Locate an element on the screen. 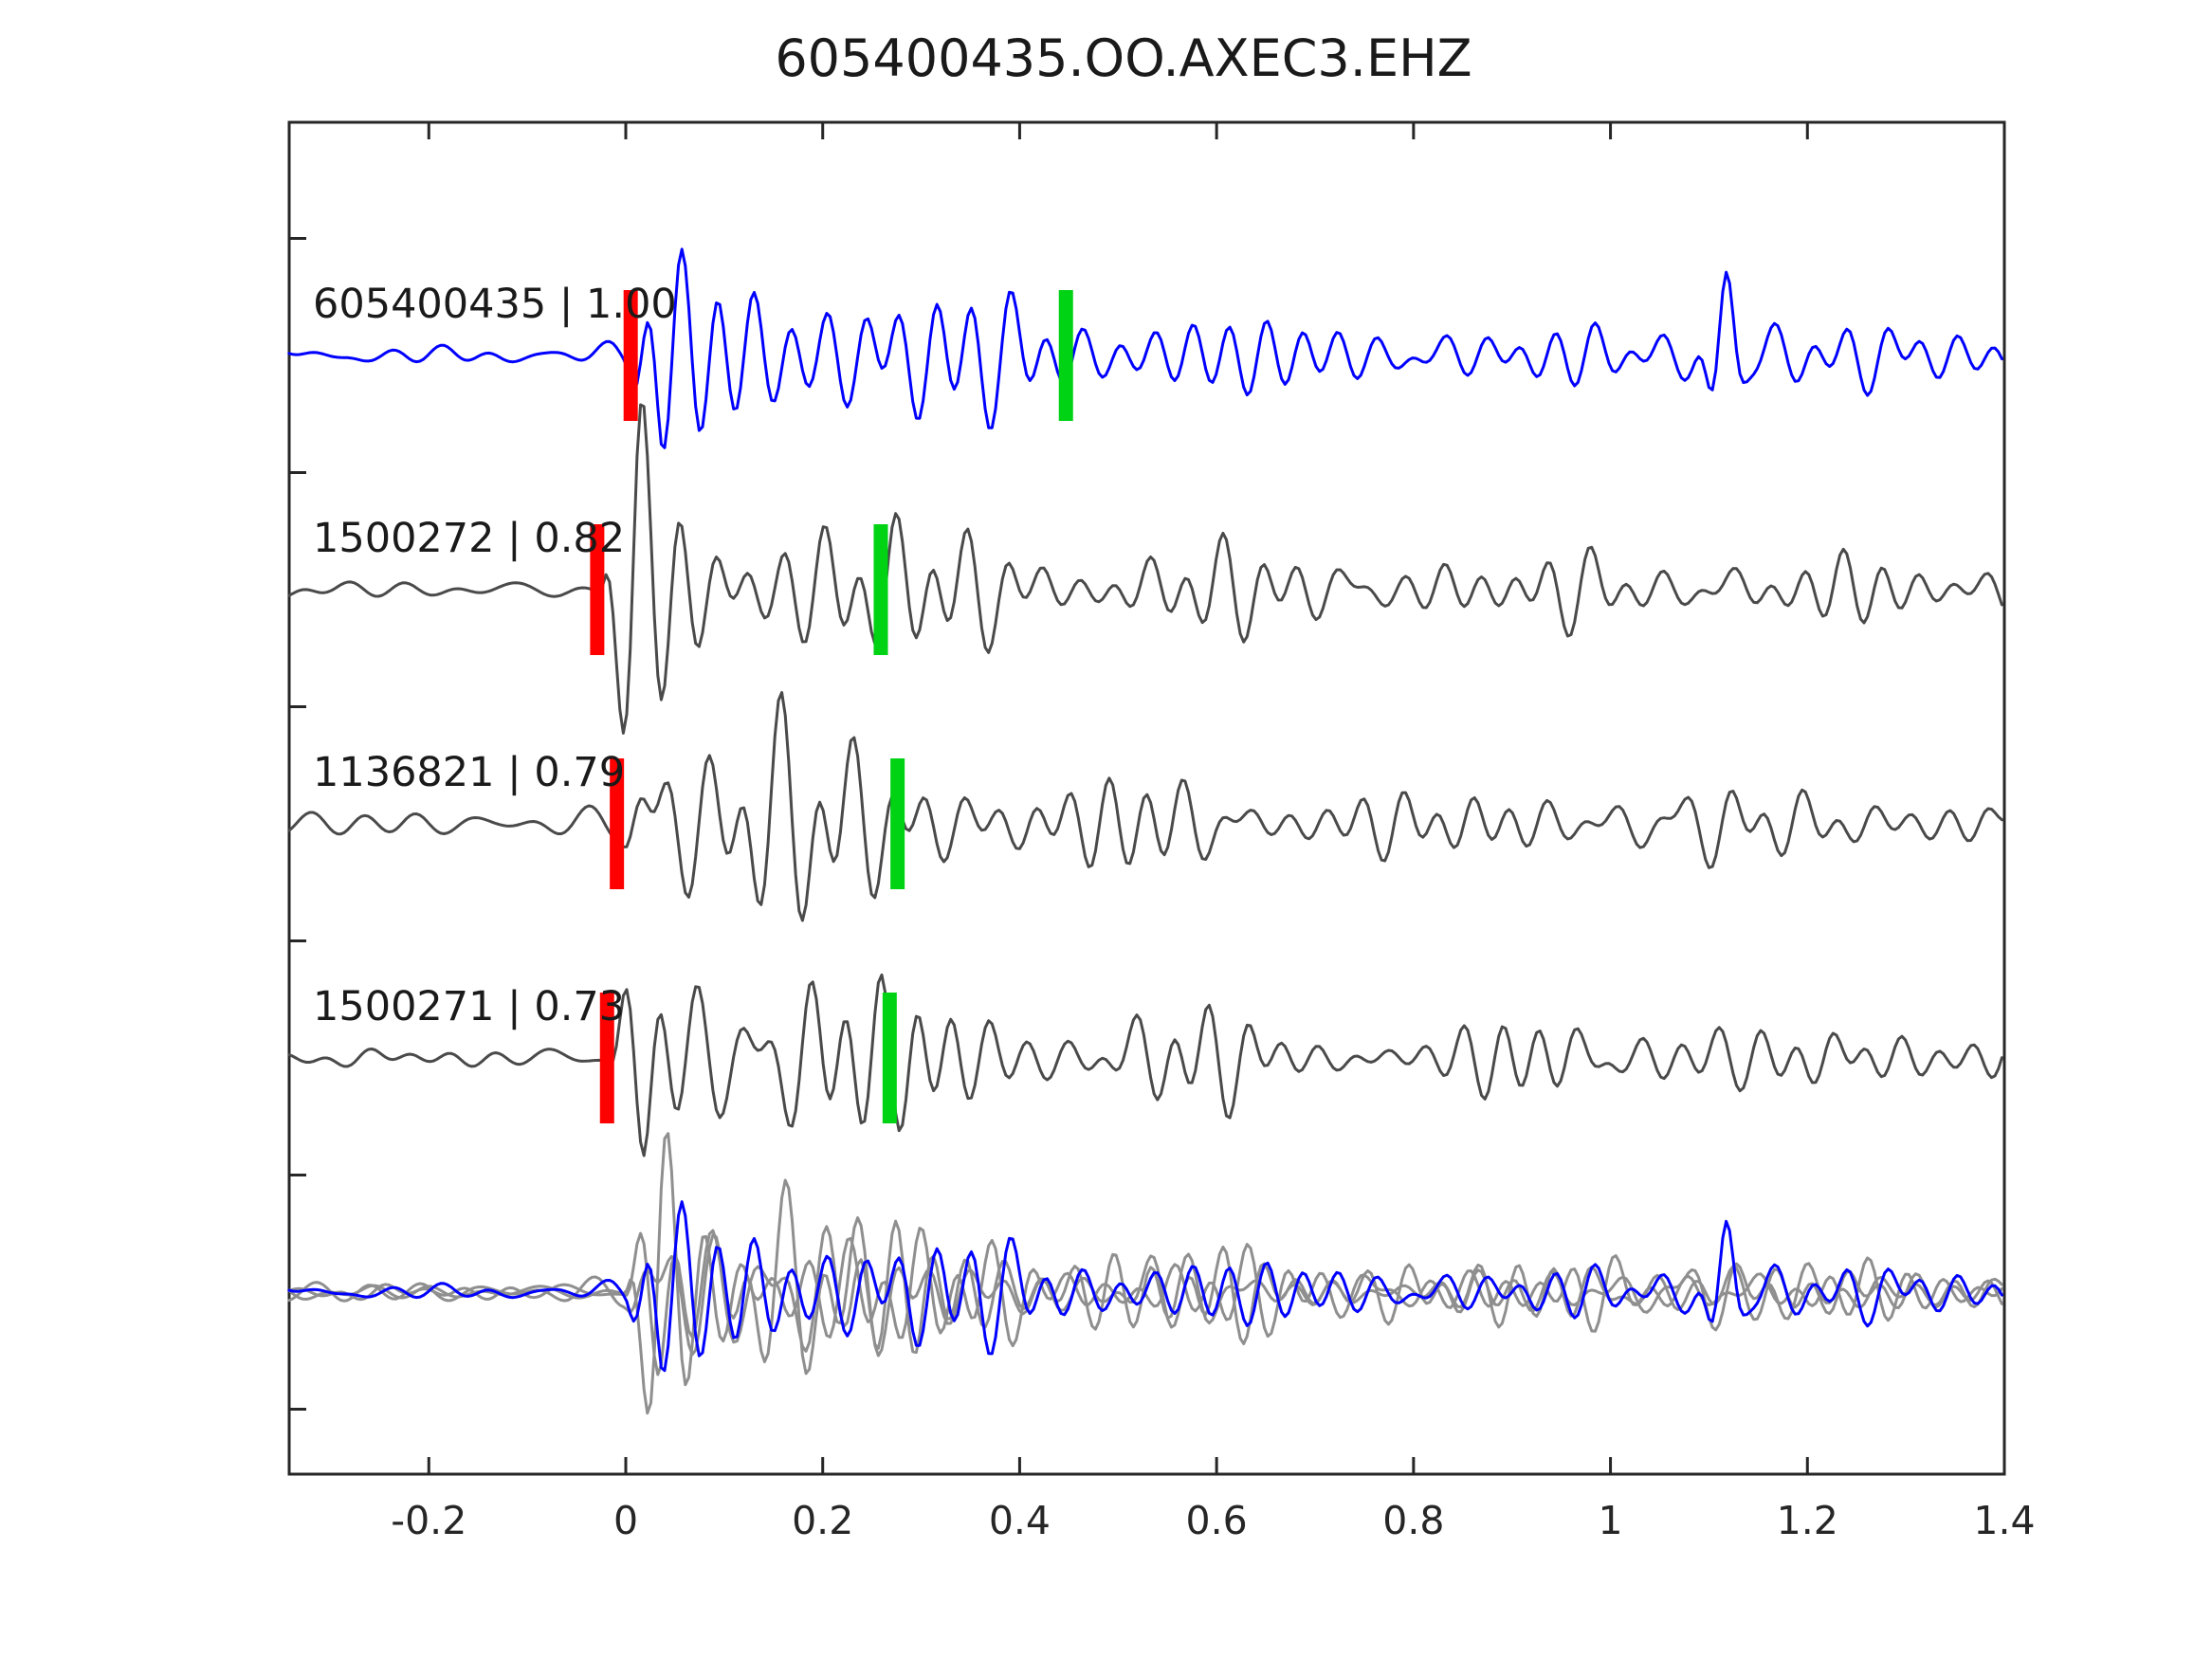 Image resolution: width=2212 pixels, height=1659 pixels. x-tick-label: 0.8 is located at coordinates (1413, 1520).